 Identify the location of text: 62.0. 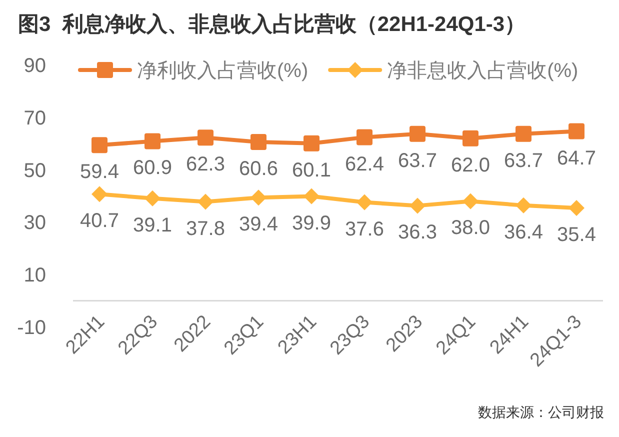
(470, 165).